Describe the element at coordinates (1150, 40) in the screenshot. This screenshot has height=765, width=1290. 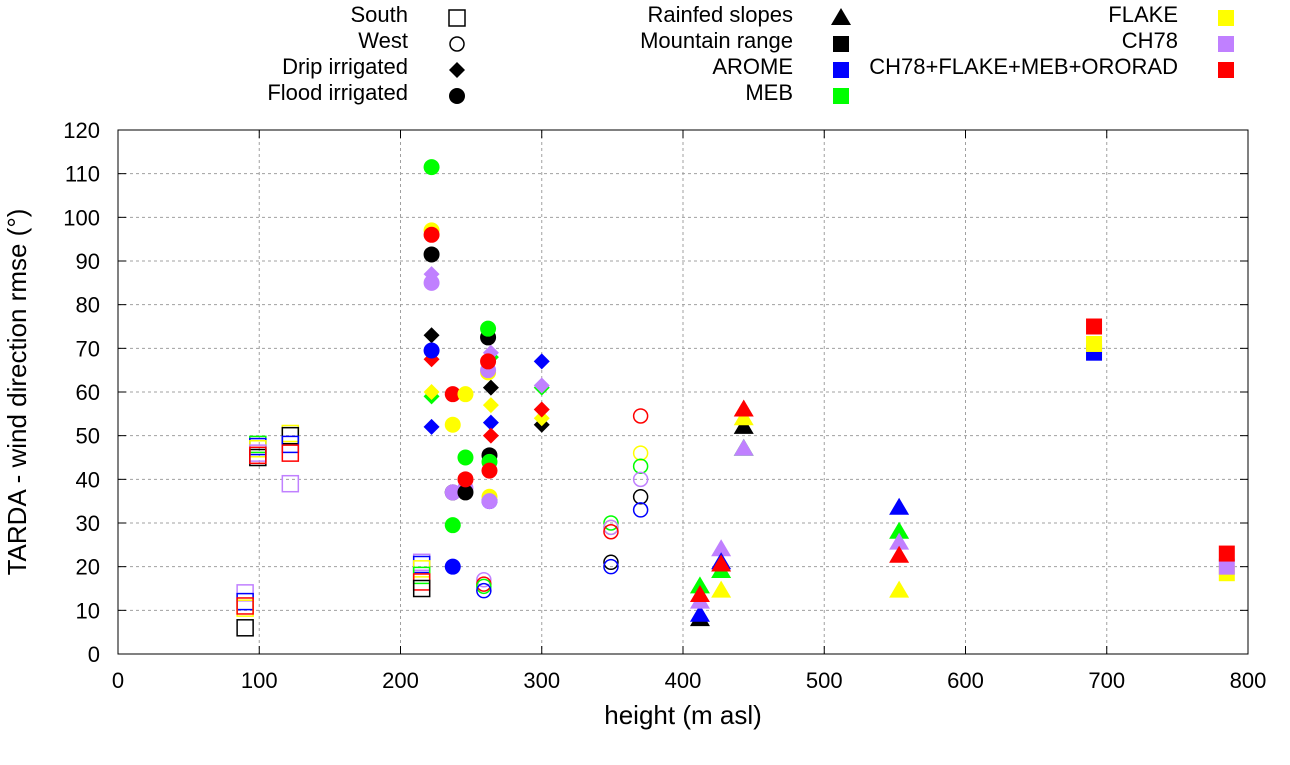
I see `legend-label: CH78` at that location.